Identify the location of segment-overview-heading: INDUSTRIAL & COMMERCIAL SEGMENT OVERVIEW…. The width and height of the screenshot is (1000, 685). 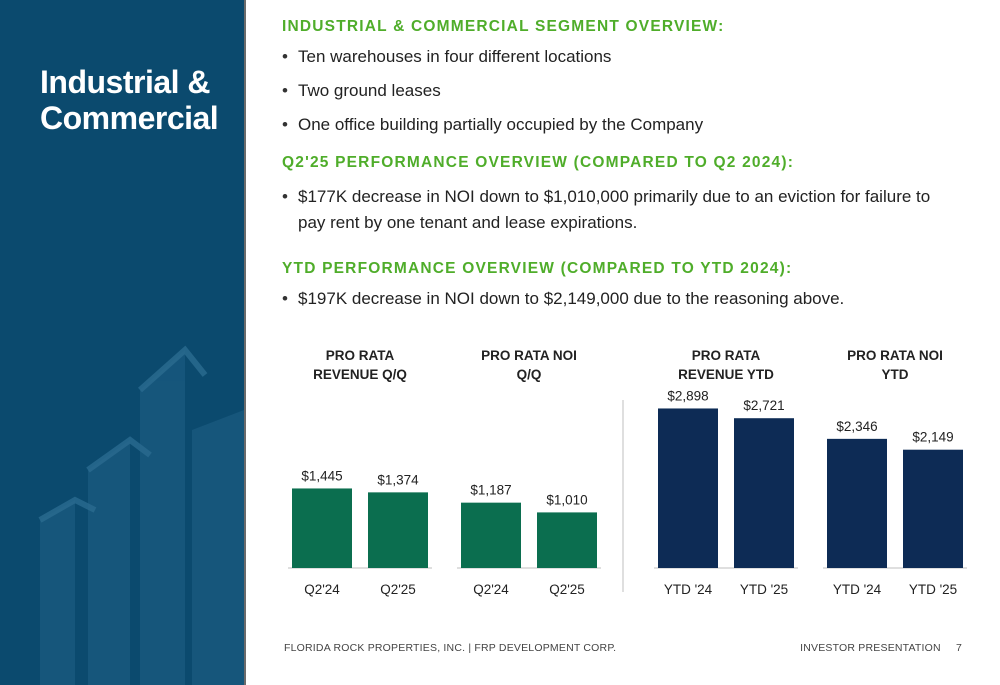
(503, 26).